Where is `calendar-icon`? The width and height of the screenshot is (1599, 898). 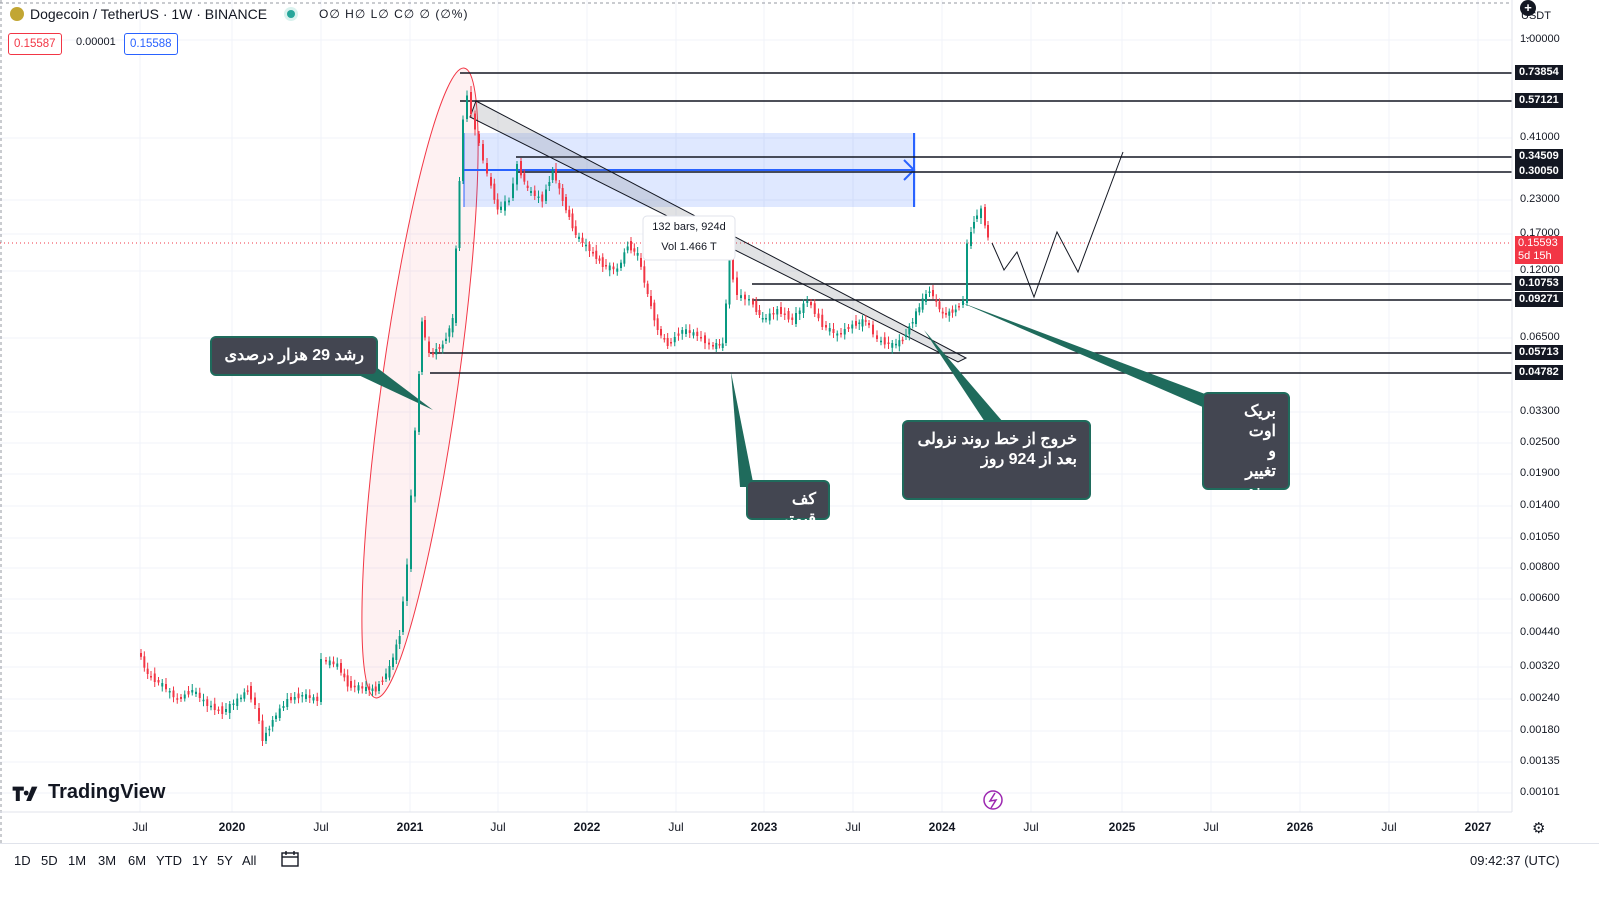
calendar-icon is located at coordinates (290, 859).